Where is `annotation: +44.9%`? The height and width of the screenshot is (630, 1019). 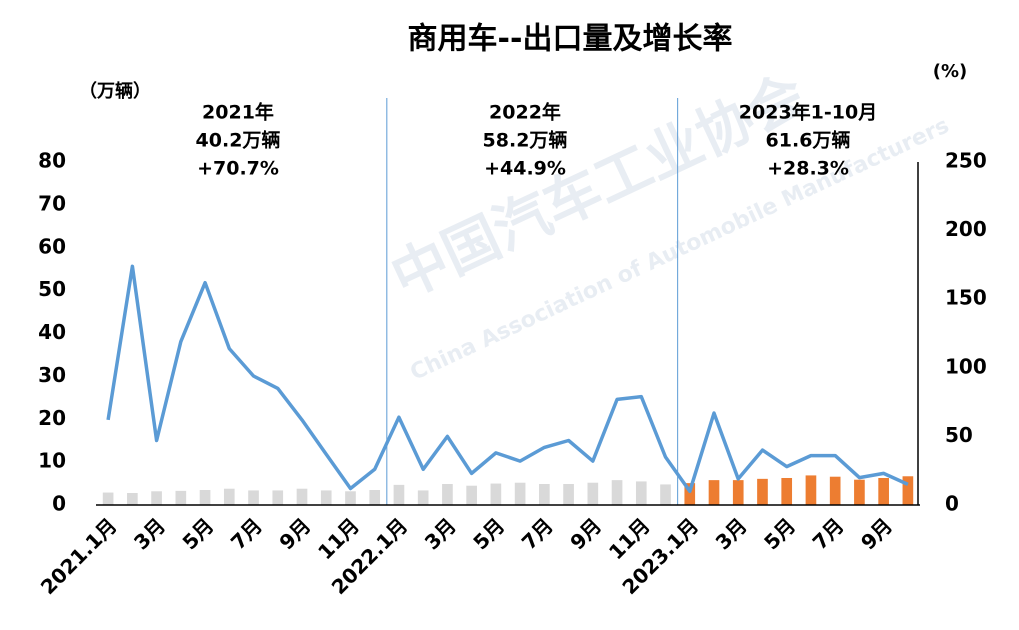 annotation: +44.9% is located at coordinates (525, 169).